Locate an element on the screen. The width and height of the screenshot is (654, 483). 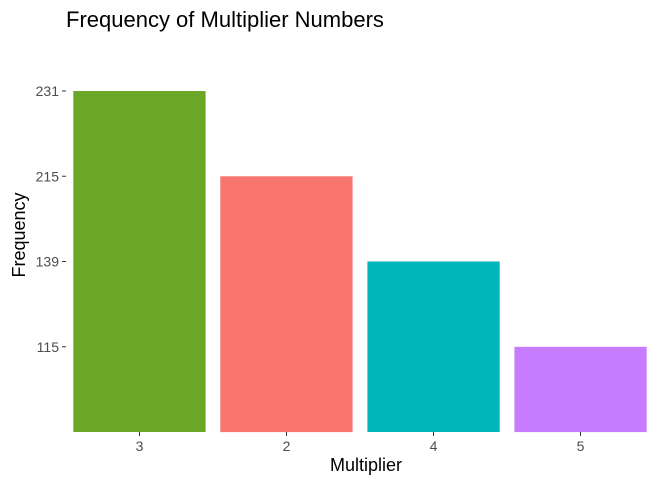
x-tick-label-3: 3 is located at coordinates (140, 446).